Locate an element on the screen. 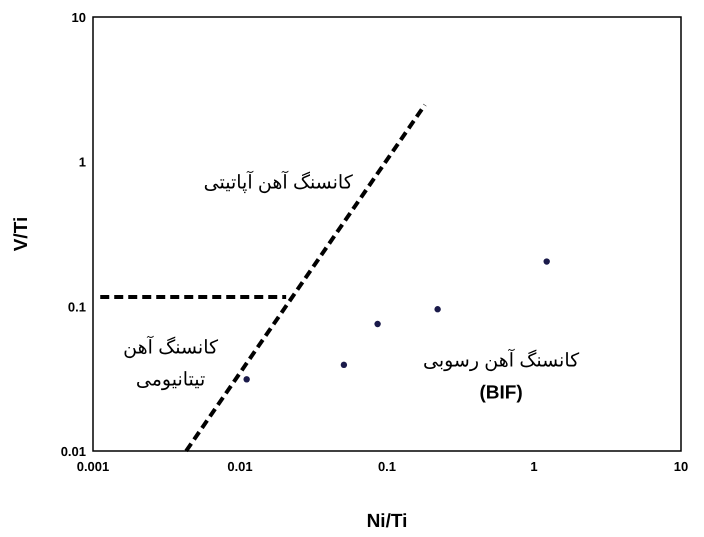  y-axis-title: V/Ti is located at coordinates (21, 234).